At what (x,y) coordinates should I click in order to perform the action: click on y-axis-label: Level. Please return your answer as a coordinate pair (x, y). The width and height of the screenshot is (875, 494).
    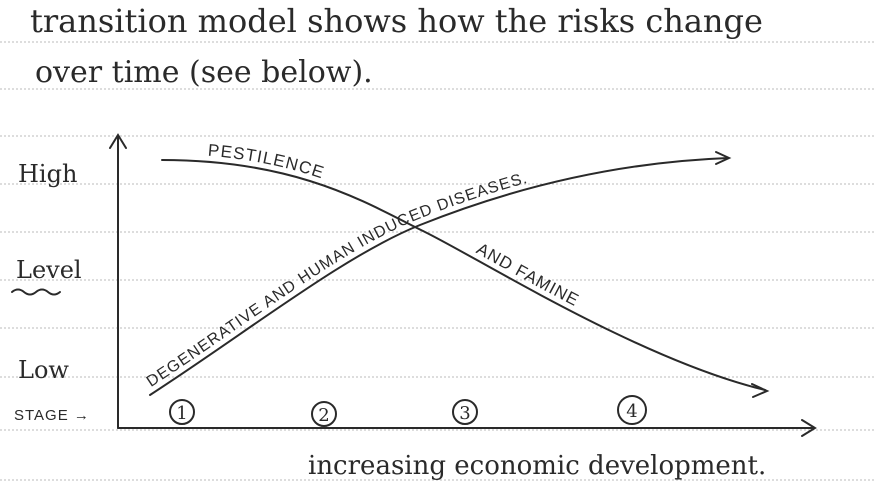
    Looking at the image, I should click on (49, 270).